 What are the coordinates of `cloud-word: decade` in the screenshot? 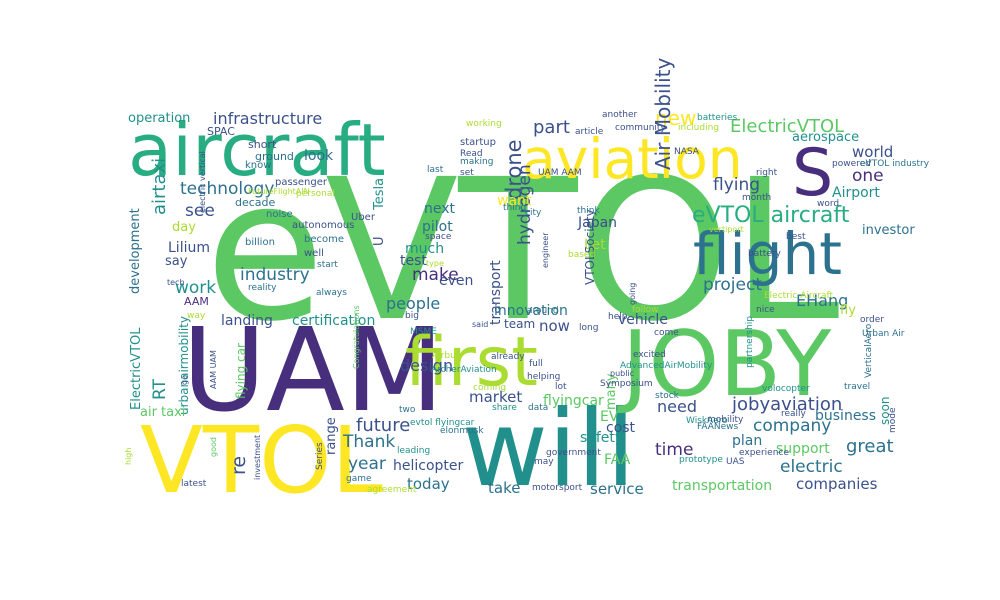 It's located at (255, 202).